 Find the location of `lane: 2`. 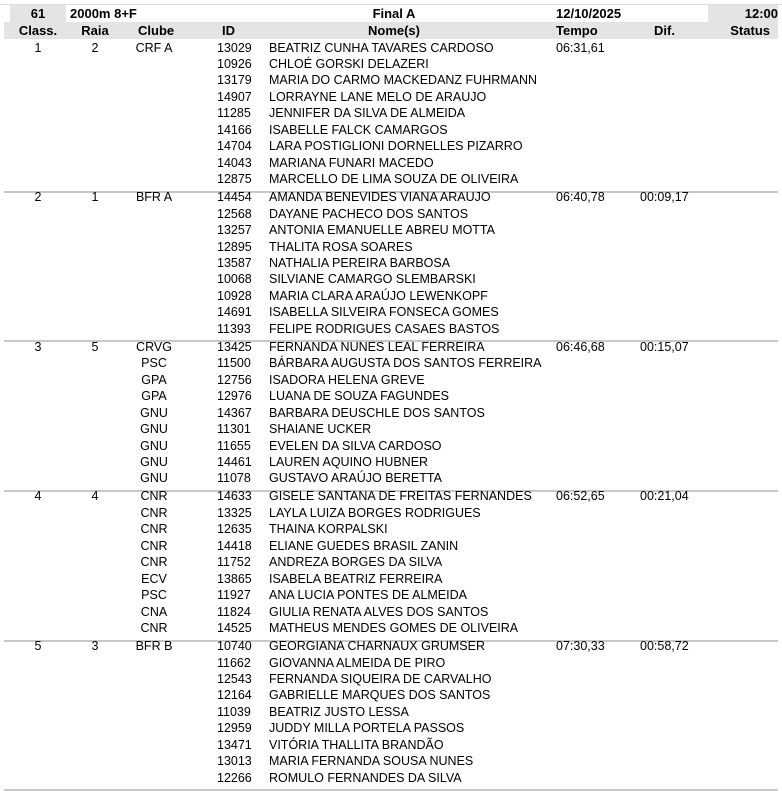

lane: 2 is located at coordinates (95, 47).